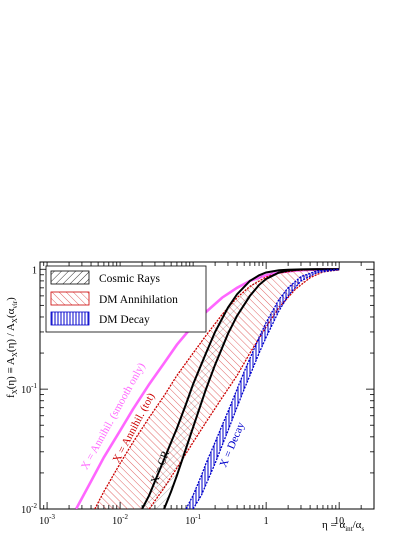 The image size is (415, 537). Describe the element at coordinates (124, 320) in the screenshot. I see `legend-label-dm-decay: DM Decay` at that location.